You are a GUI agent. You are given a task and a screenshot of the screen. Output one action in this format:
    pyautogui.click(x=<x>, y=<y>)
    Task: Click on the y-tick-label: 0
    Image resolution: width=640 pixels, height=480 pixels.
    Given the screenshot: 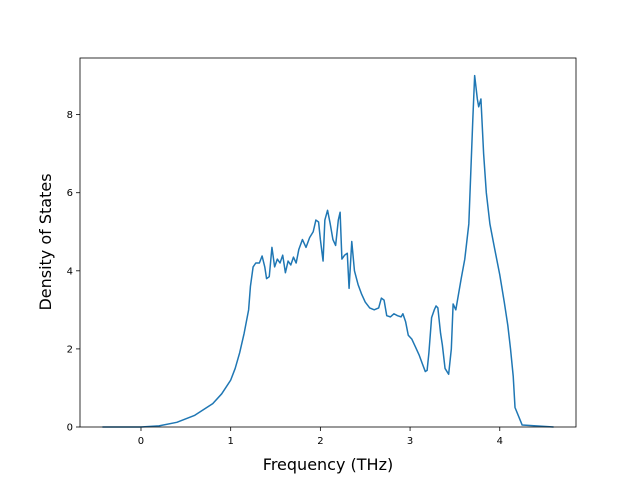 What is the action you would take?
    pyautogui.click(x=70, y=428)
    